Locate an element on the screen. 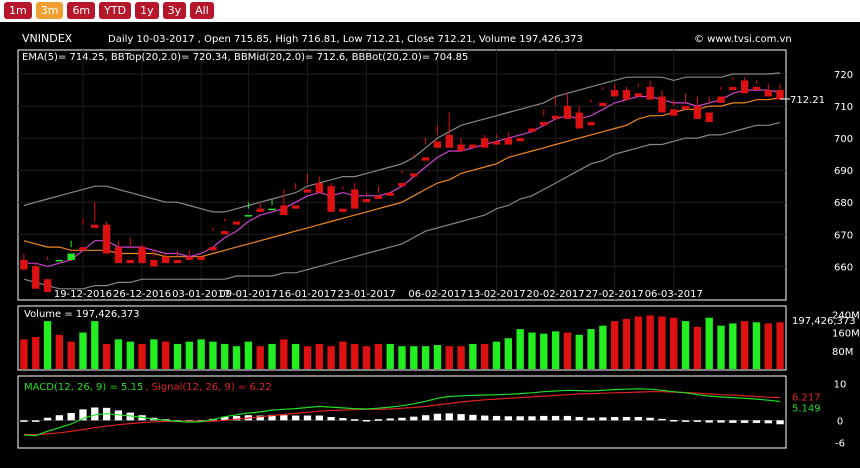  macd-line is located at coordinates (402, 412).